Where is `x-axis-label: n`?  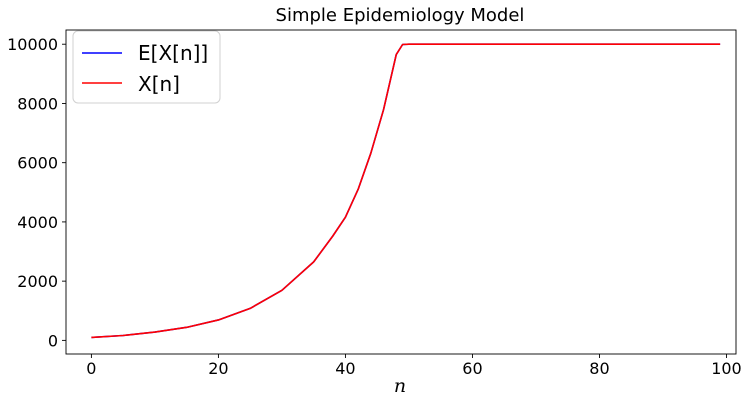 x-axis-label: n is located at coordinates (400, 386).